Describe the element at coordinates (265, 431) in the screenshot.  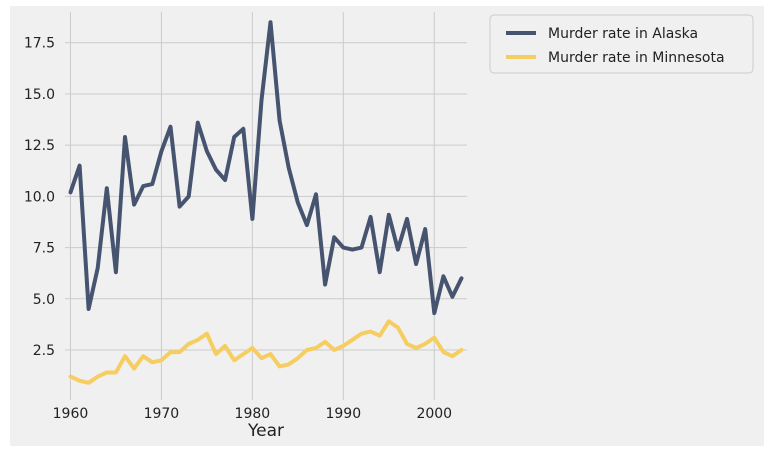
I see `x-axis-label: Year` at that location.